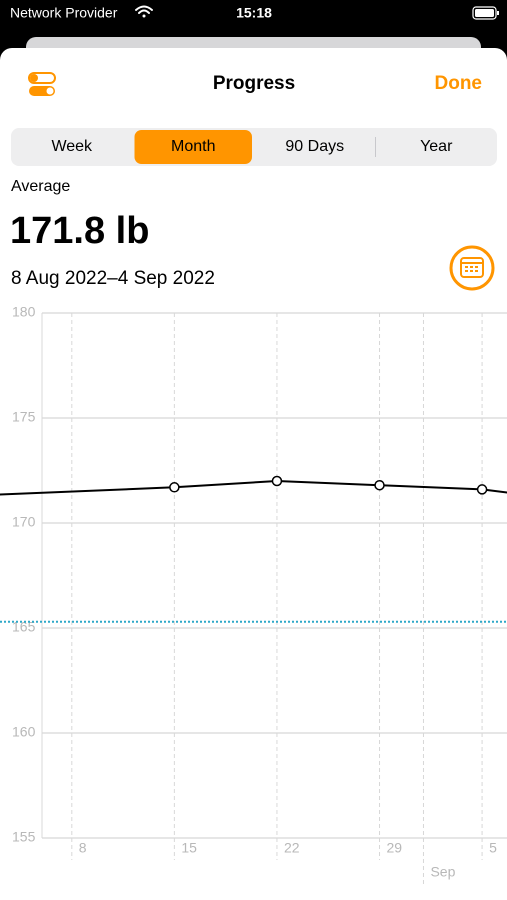 The image size is (507, 900). What do you see at coordinates (189, 848) in the screenshot?
I see `x-tick-label: 15` at bounding box center [189, 848].